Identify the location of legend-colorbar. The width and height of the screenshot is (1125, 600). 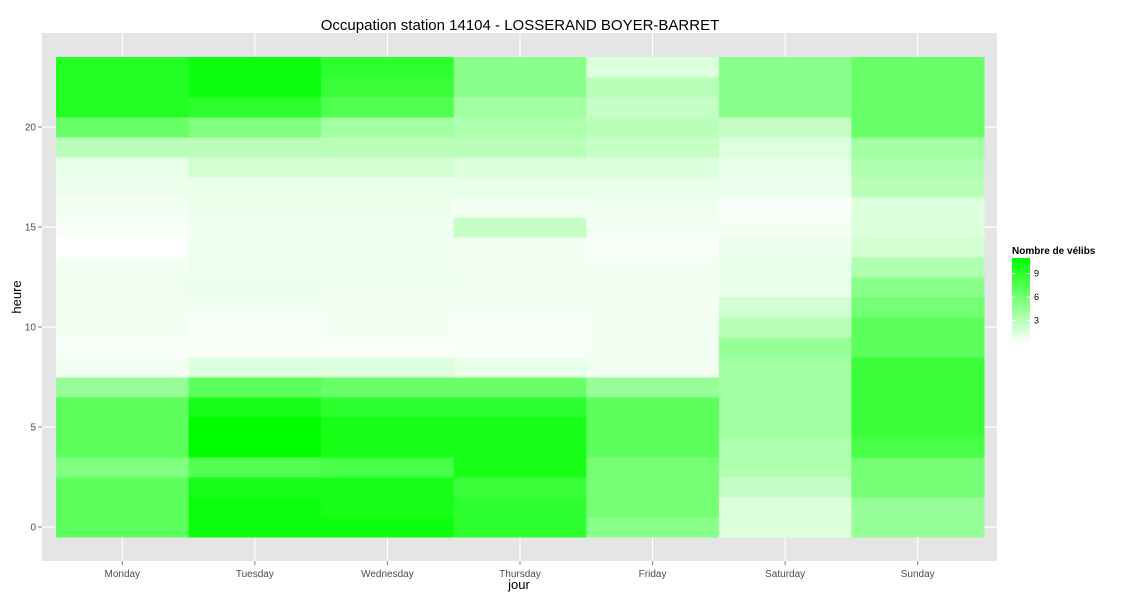
(1021, 301).